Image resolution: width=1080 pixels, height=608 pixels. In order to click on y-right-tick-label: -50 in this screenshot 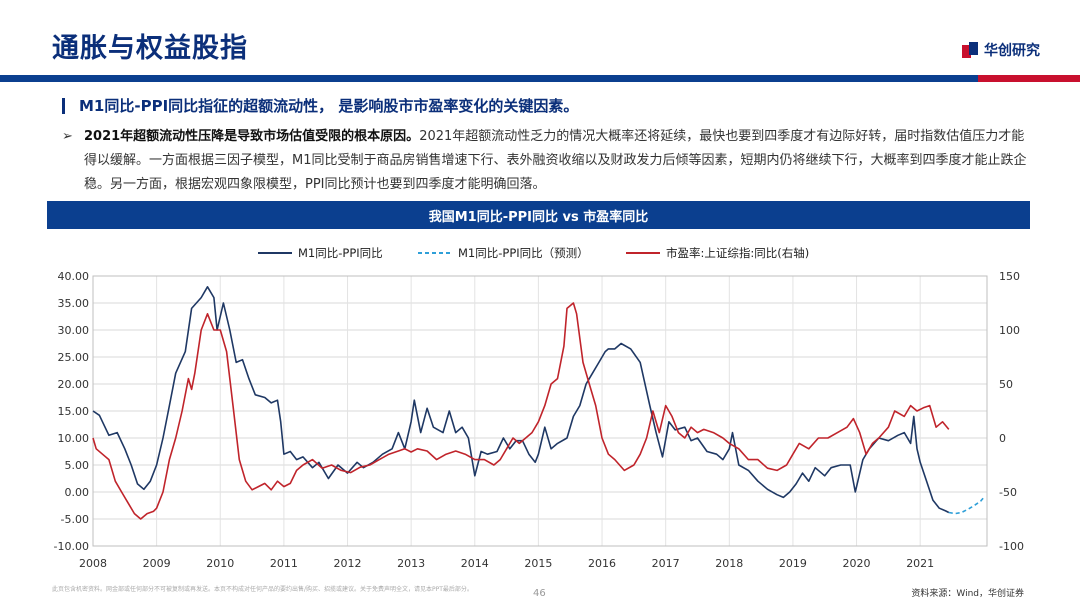, I will do `click(1008, 492)`.